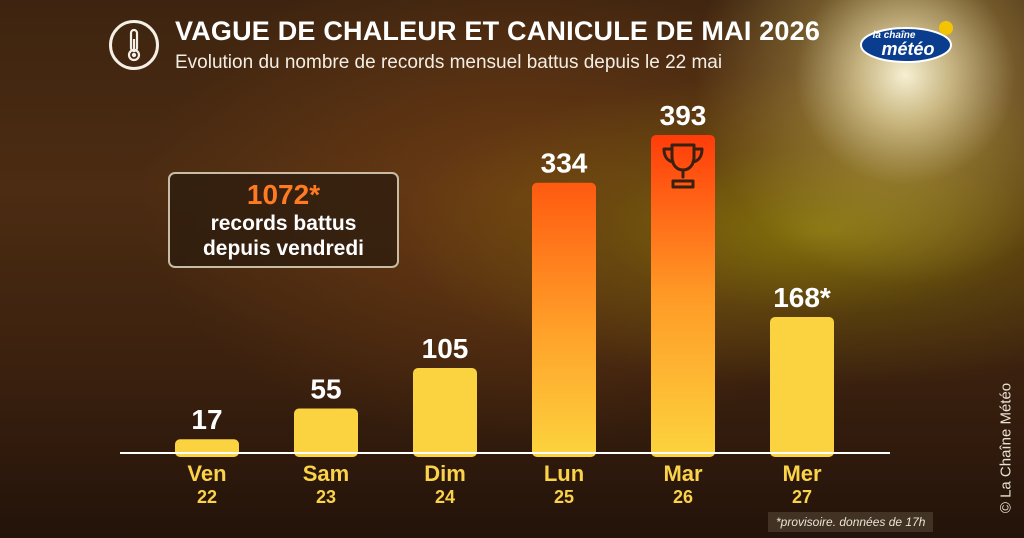  Describe the element at coordinates (206, 419) in the screenshot. I see `bar-value-label: 17` at that location.